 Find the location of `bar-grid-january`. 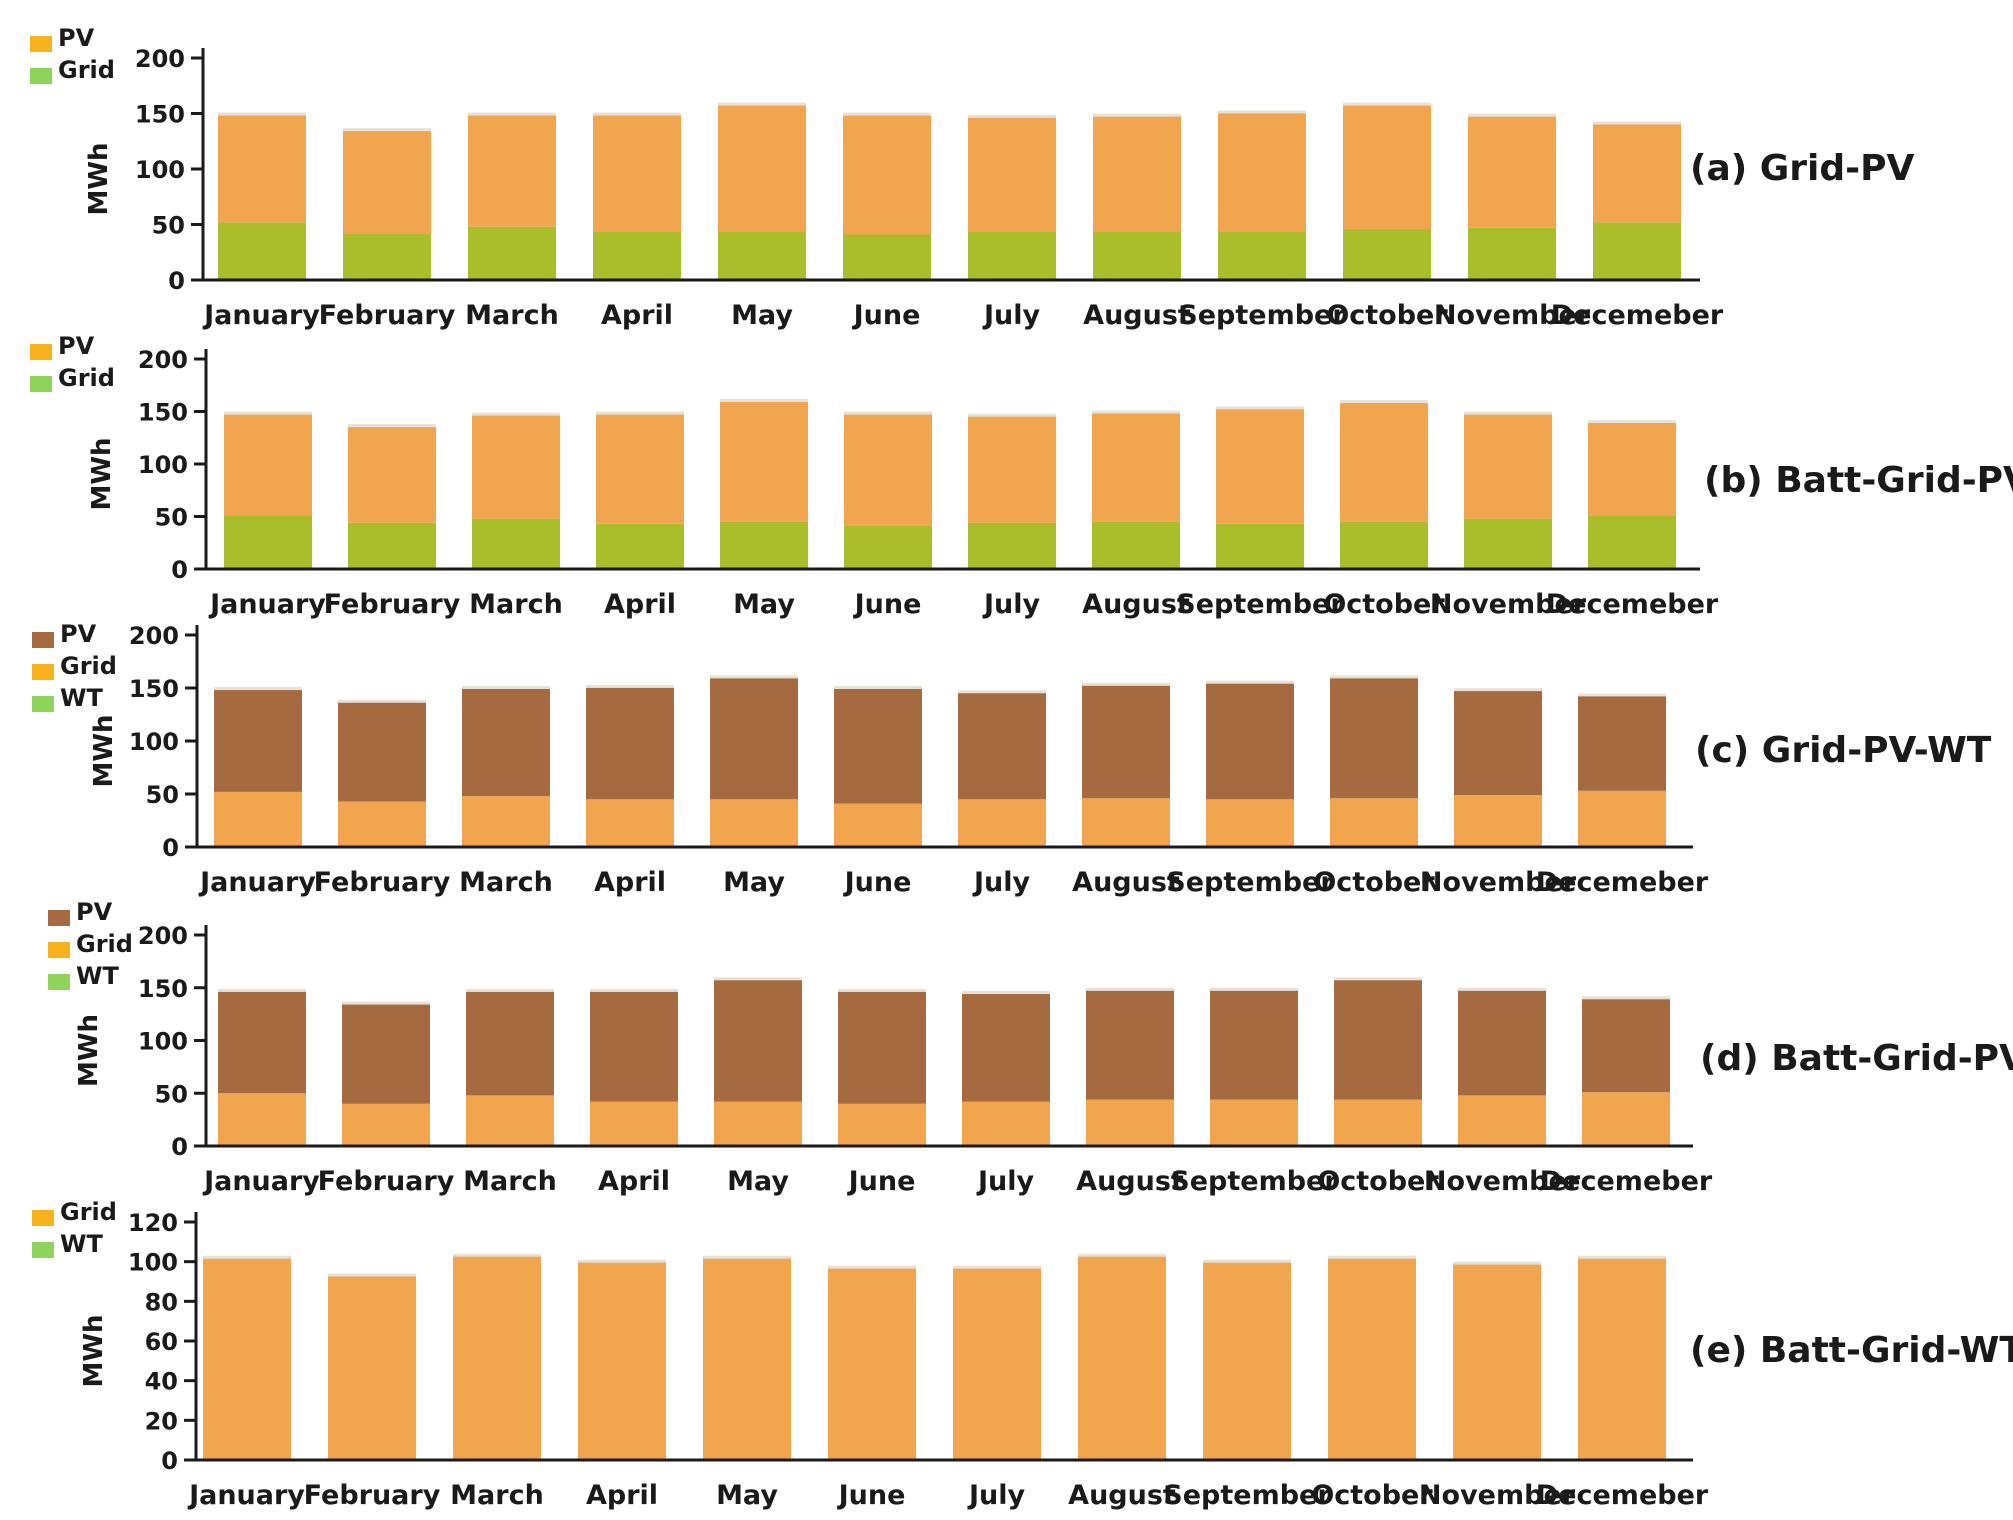

bar-grid-january is located at coordinates (258, 819).